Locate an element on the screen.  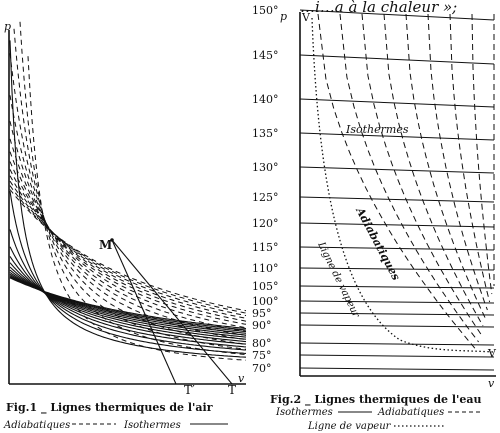
fig2-axis-p: p is located at coordinates (283, 16).